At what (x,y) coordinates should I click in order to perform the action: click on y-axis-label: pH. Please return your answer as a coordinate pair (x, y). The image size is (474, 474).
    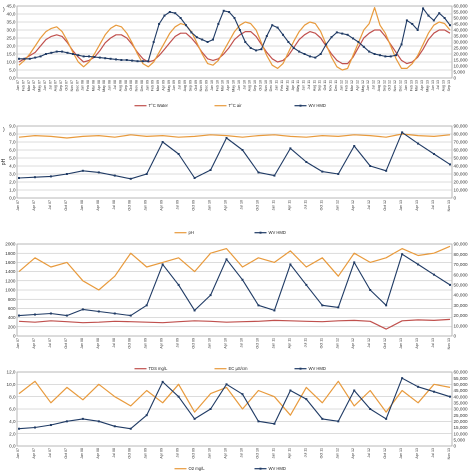
    Looking at the image, I should click on (4, 161).